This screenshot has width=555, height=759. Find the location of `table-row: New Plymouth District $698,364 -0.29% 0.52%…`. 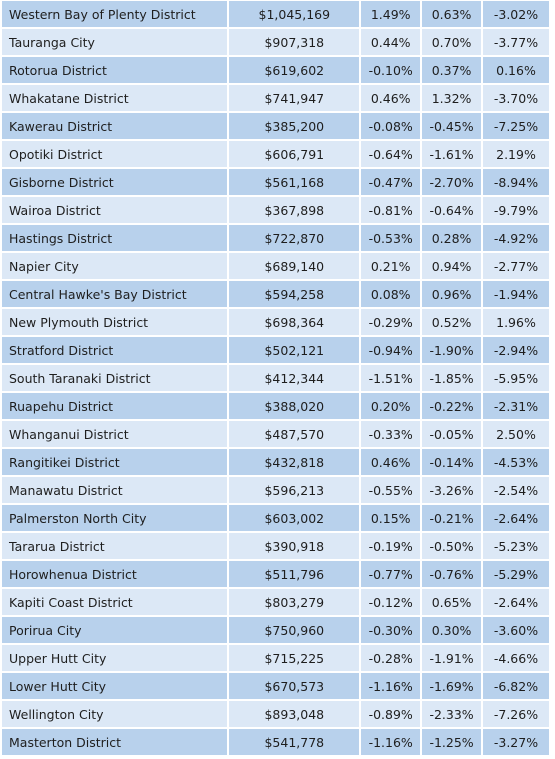

table-row: New Plymouth District $698,364 -0.29% 0.52%… is located at coordinates (275, 322).